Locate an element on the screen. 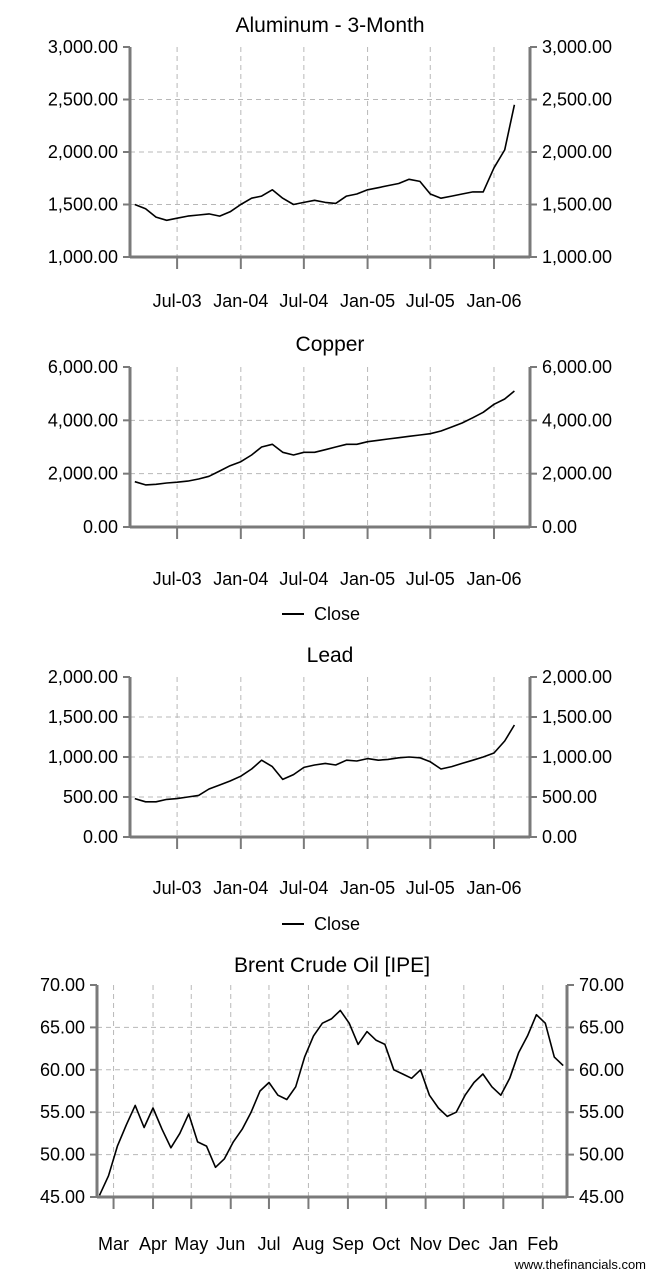  chart-2-title: Copper is located at coordinates (330, 344).